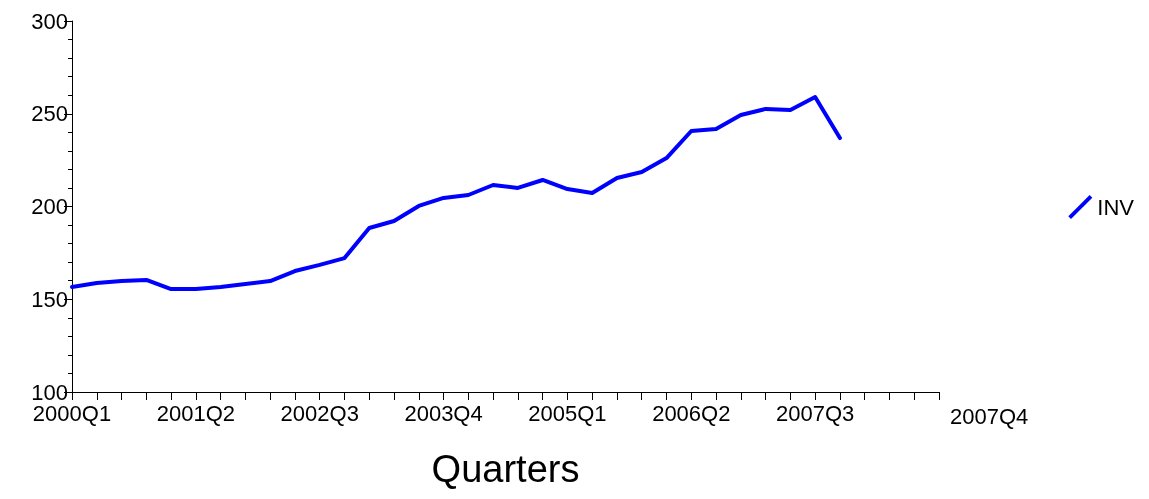 The height and width of the screenshot is (499, 1149). What do you see at coordinates (567, 413) in the screenshot?
I see `x-tick-label: 2005Q1` at bounding box center [567, 413].